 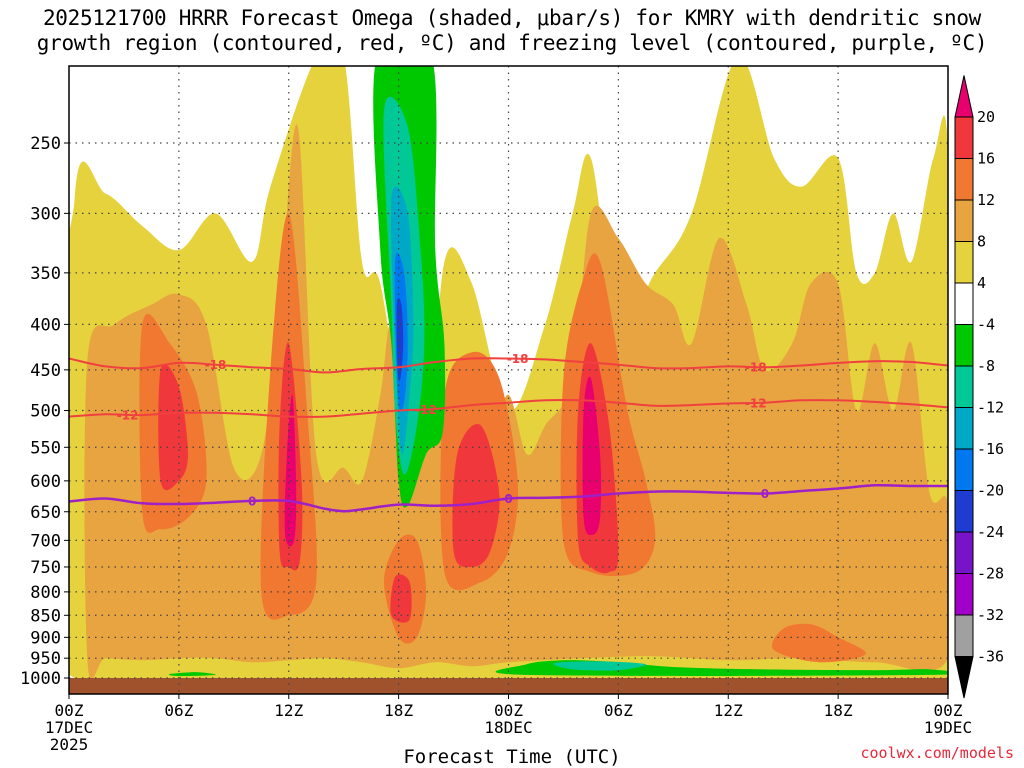 I want to click on colorbar-label-13: -36, so click(x=990, y=657).